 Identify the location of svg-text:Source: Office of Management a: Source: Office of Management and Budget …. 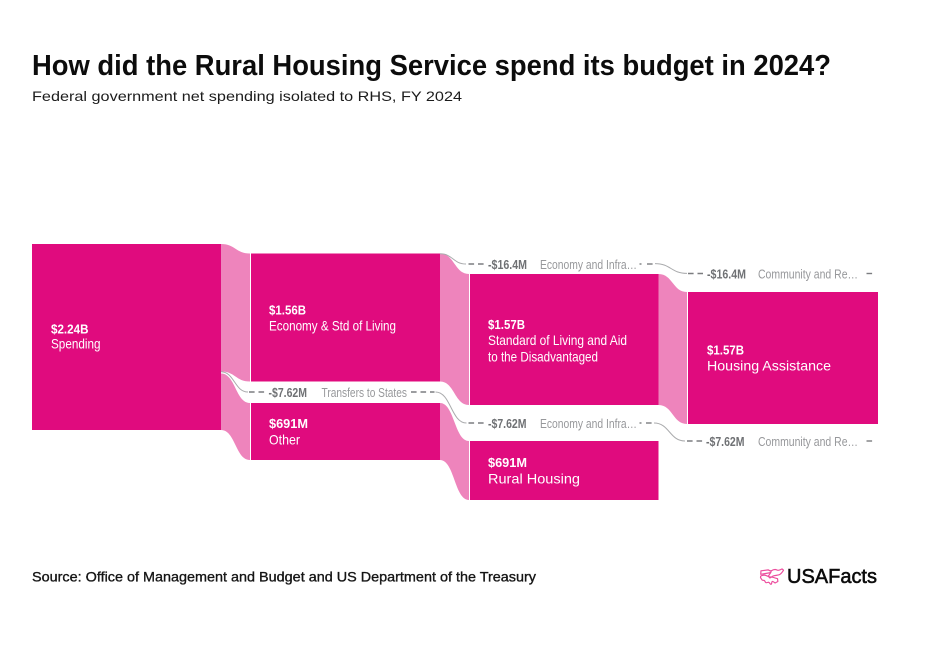
(284, 577).